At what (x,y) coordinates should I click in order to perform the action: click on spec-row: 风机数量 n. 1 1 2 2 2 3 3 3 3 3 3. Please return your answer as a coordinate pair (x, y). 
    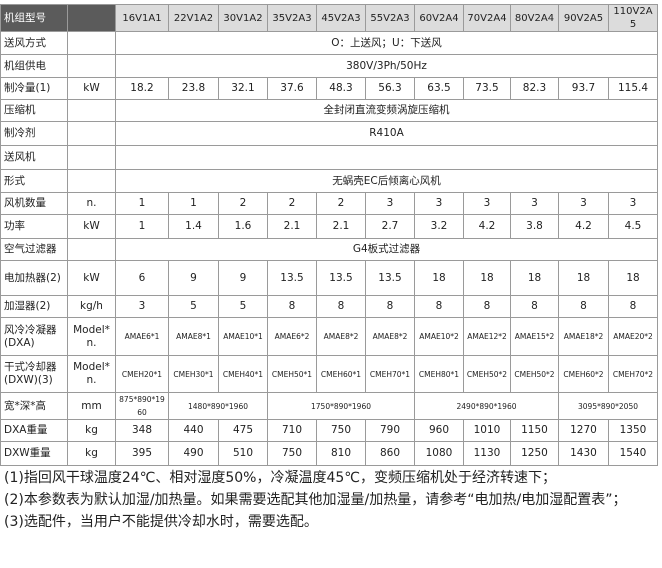
    Looking at the image, I should click on (329, 203).